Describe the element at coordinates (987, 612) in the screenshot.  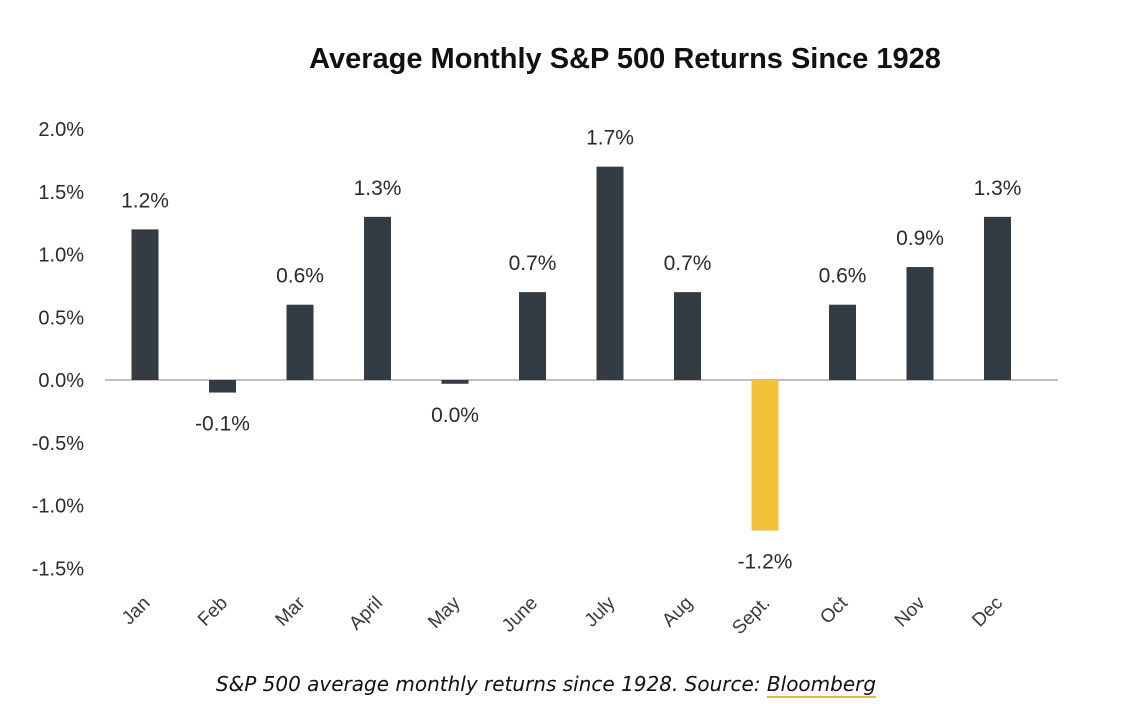
I see `x-tick-label: Dec` at that location.